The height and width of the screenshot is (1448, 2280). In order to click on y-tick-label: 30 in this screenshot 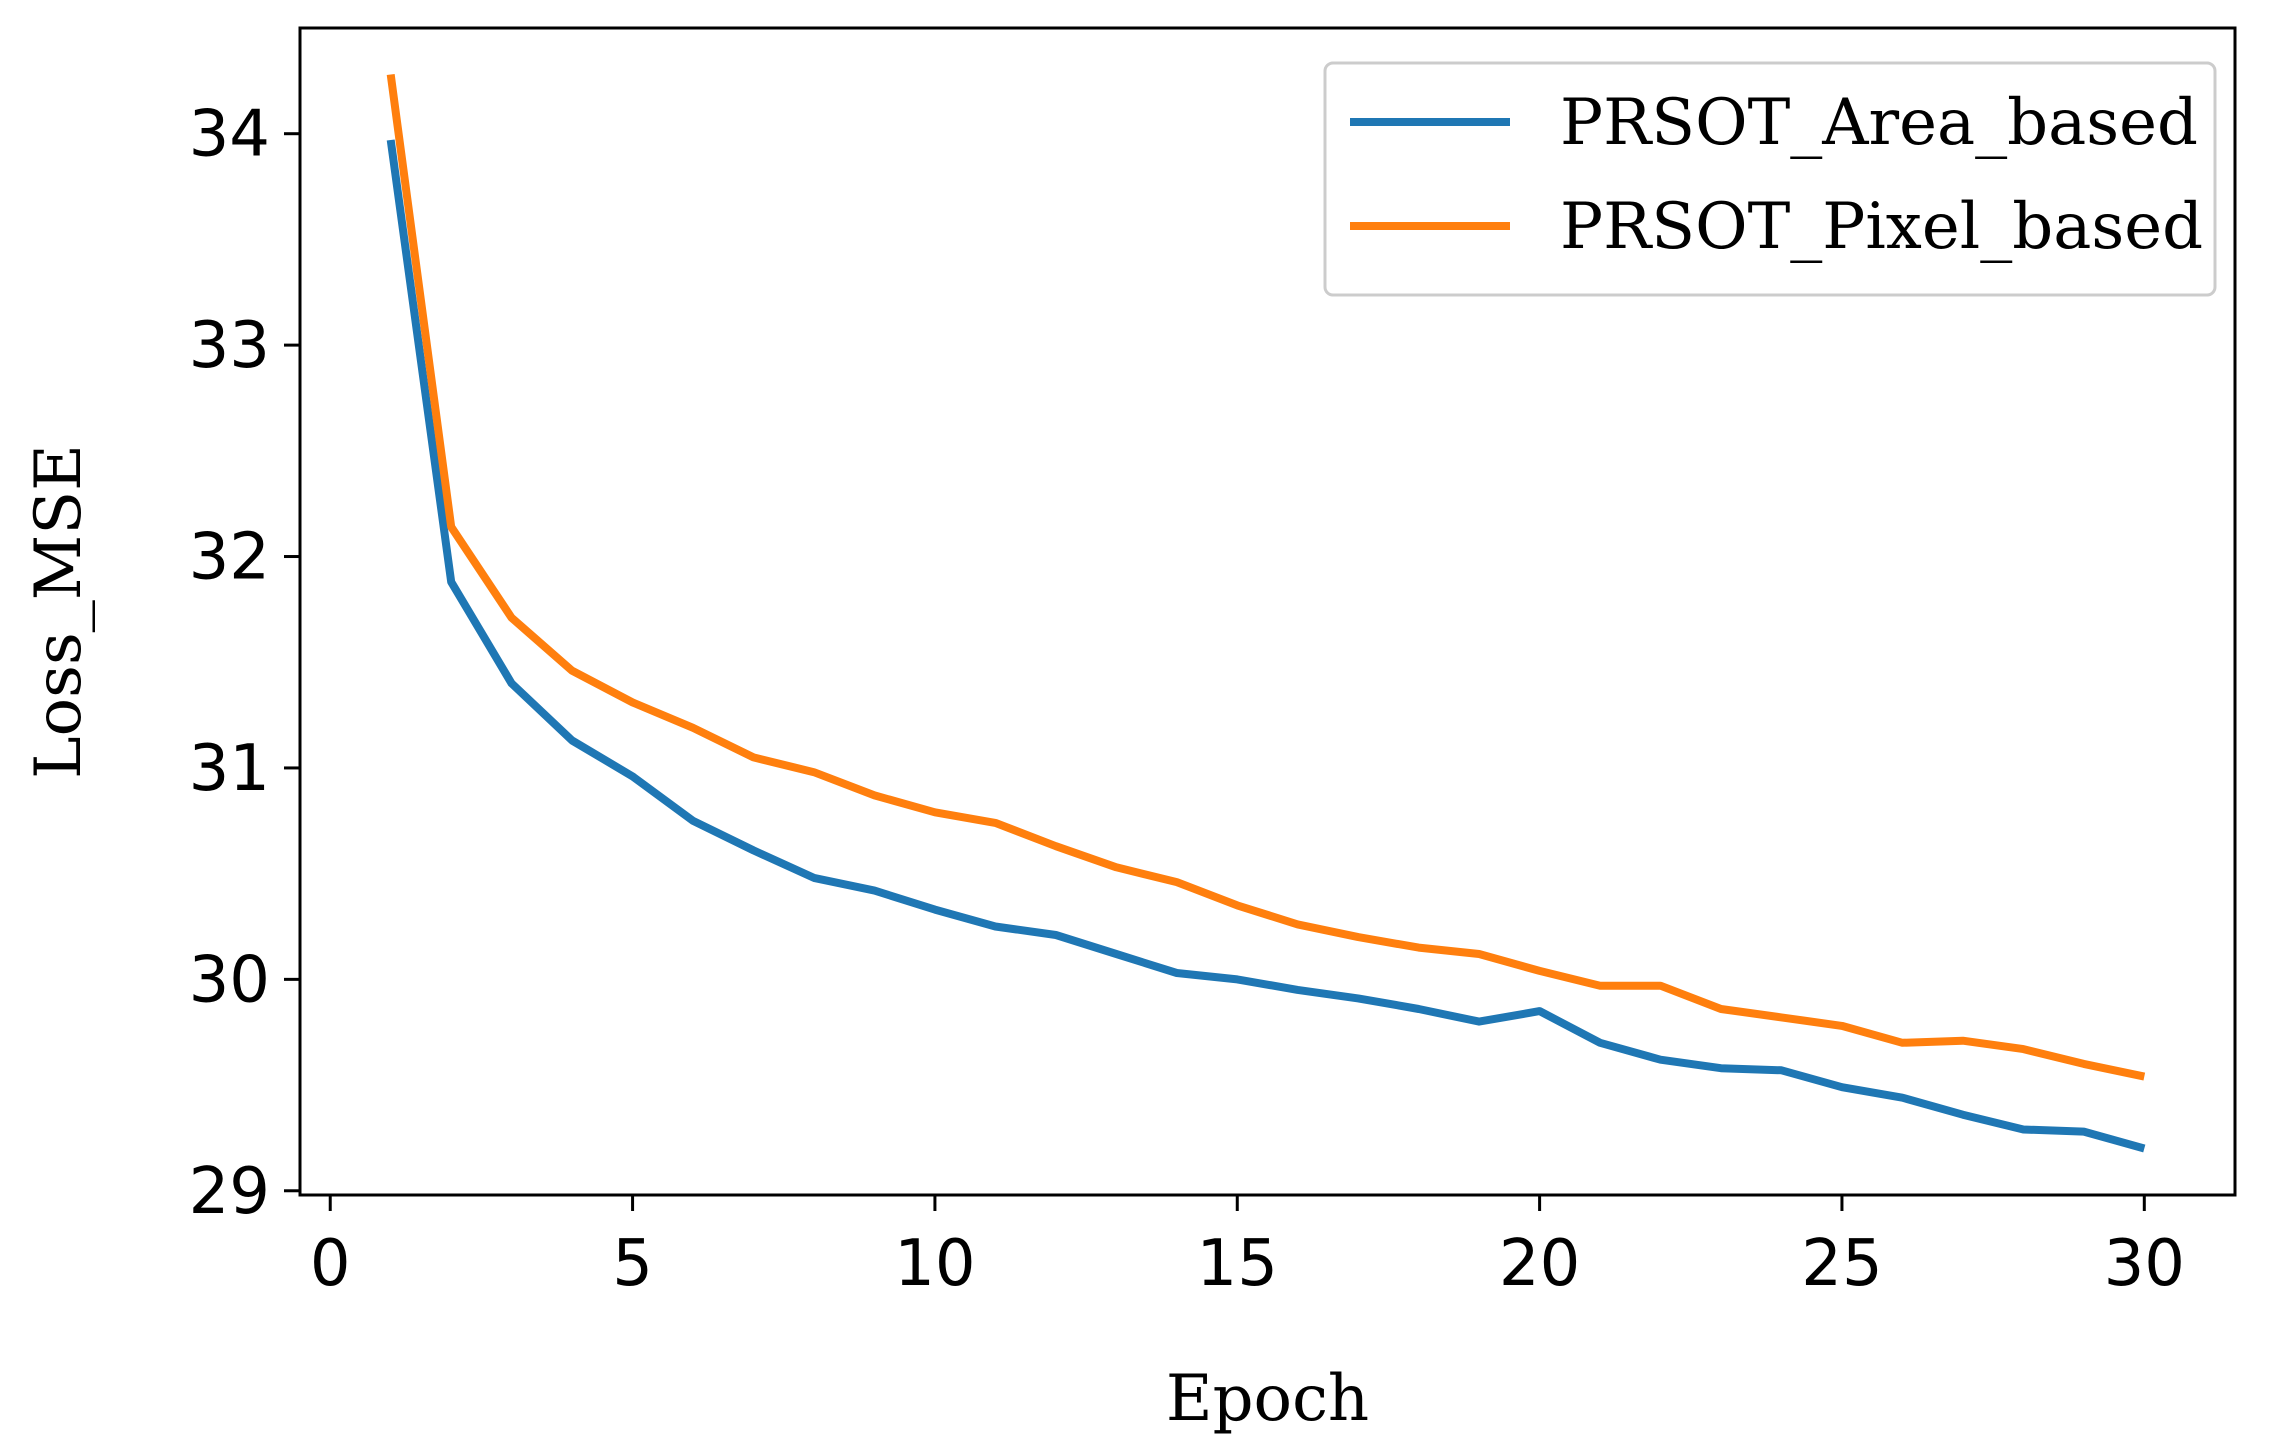, I will do `click(229, 980)`.